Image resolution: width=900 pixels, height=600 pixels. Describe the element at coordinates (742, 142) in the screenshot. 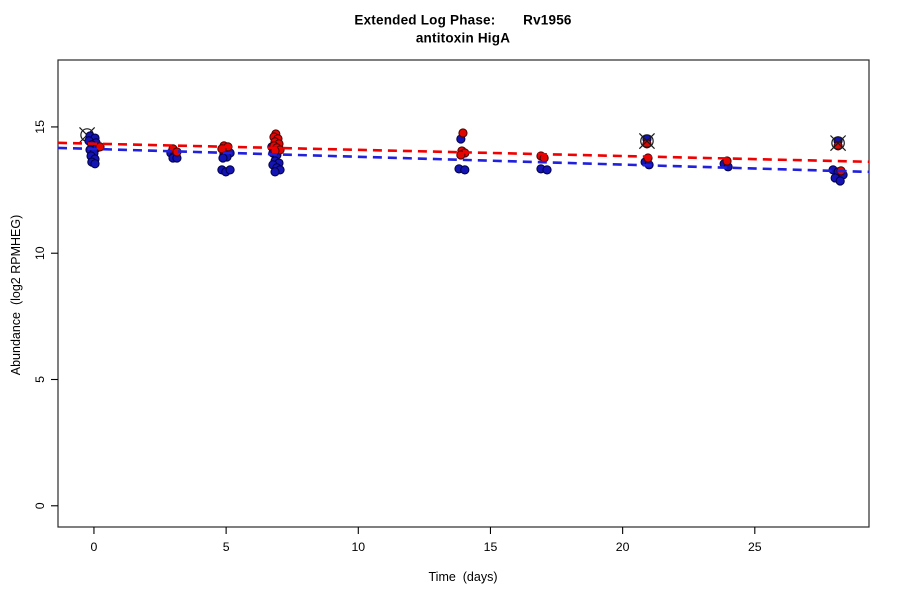

I see `front-marker-layer` at that location.